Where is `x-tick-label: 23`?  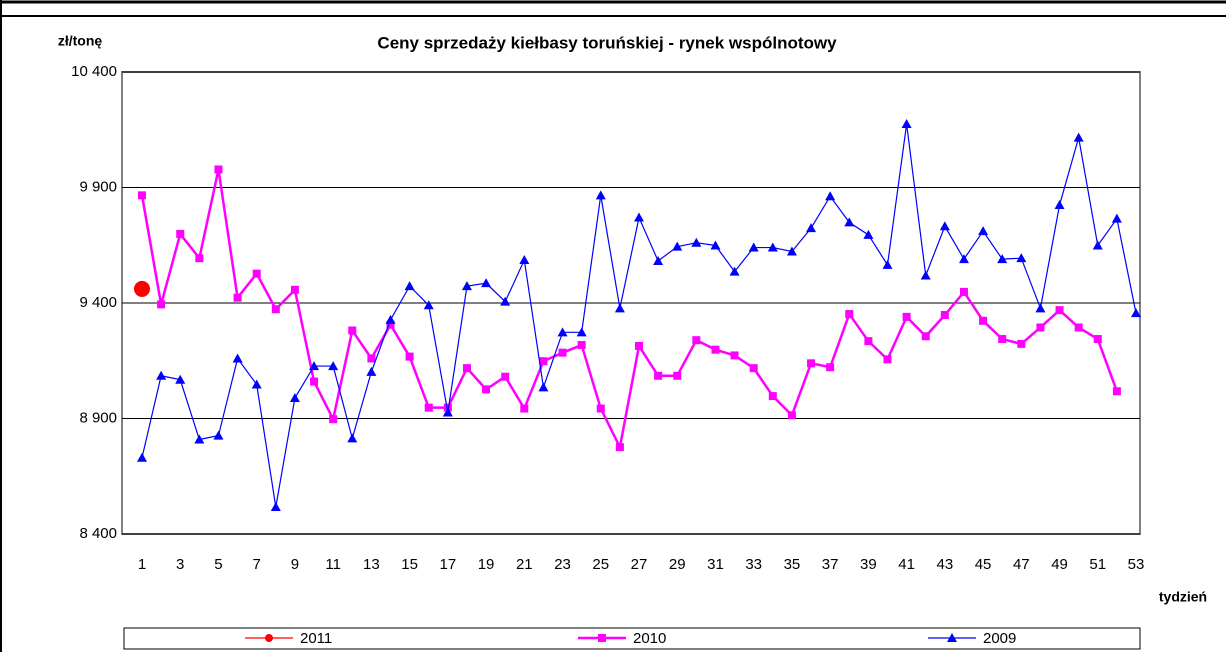
x-tick-label: 23 is located at coordinates (562, 564).